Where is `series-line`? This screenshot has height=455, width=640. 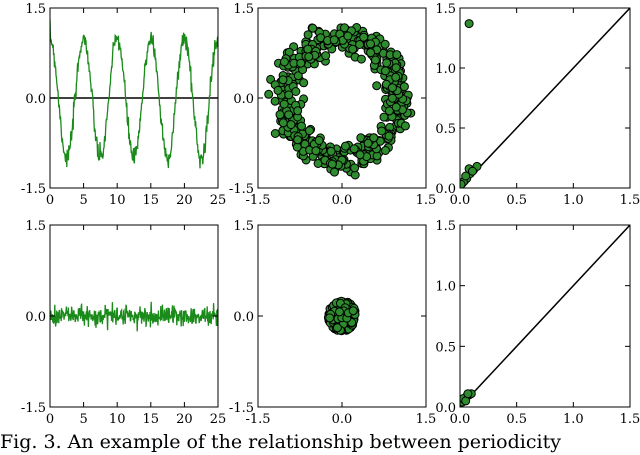
series-line is located at coordinates (134, 94).